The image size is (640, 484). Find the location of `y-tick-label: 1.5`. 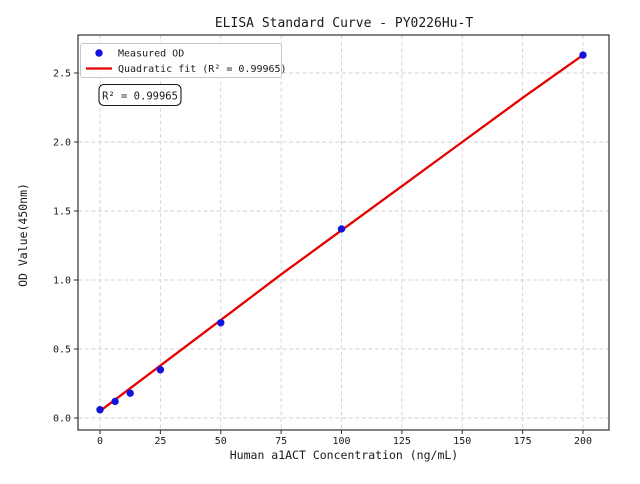

y-tick-label: 1.5 is located at coordinates (62, 212).